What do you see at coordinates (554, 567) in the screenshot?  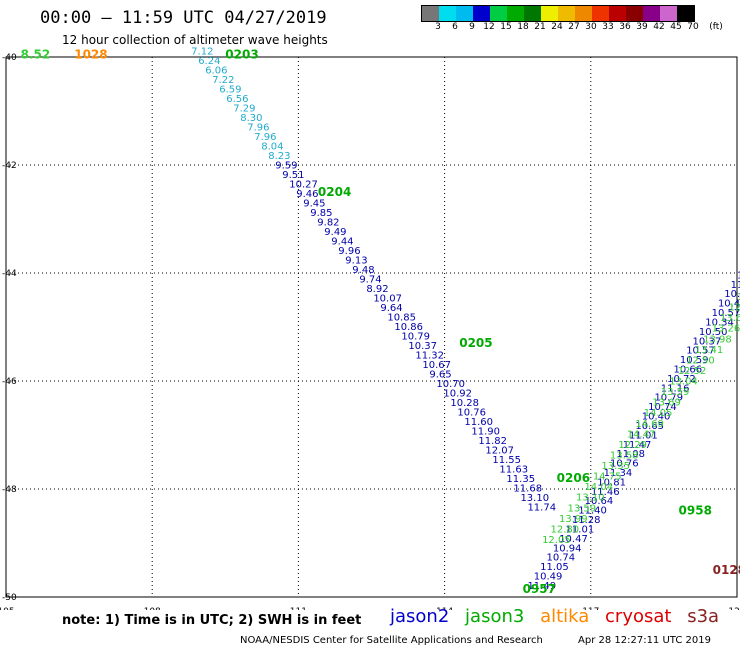 I see `wave-height-value: 11.05` at bounding box center [554, 567].